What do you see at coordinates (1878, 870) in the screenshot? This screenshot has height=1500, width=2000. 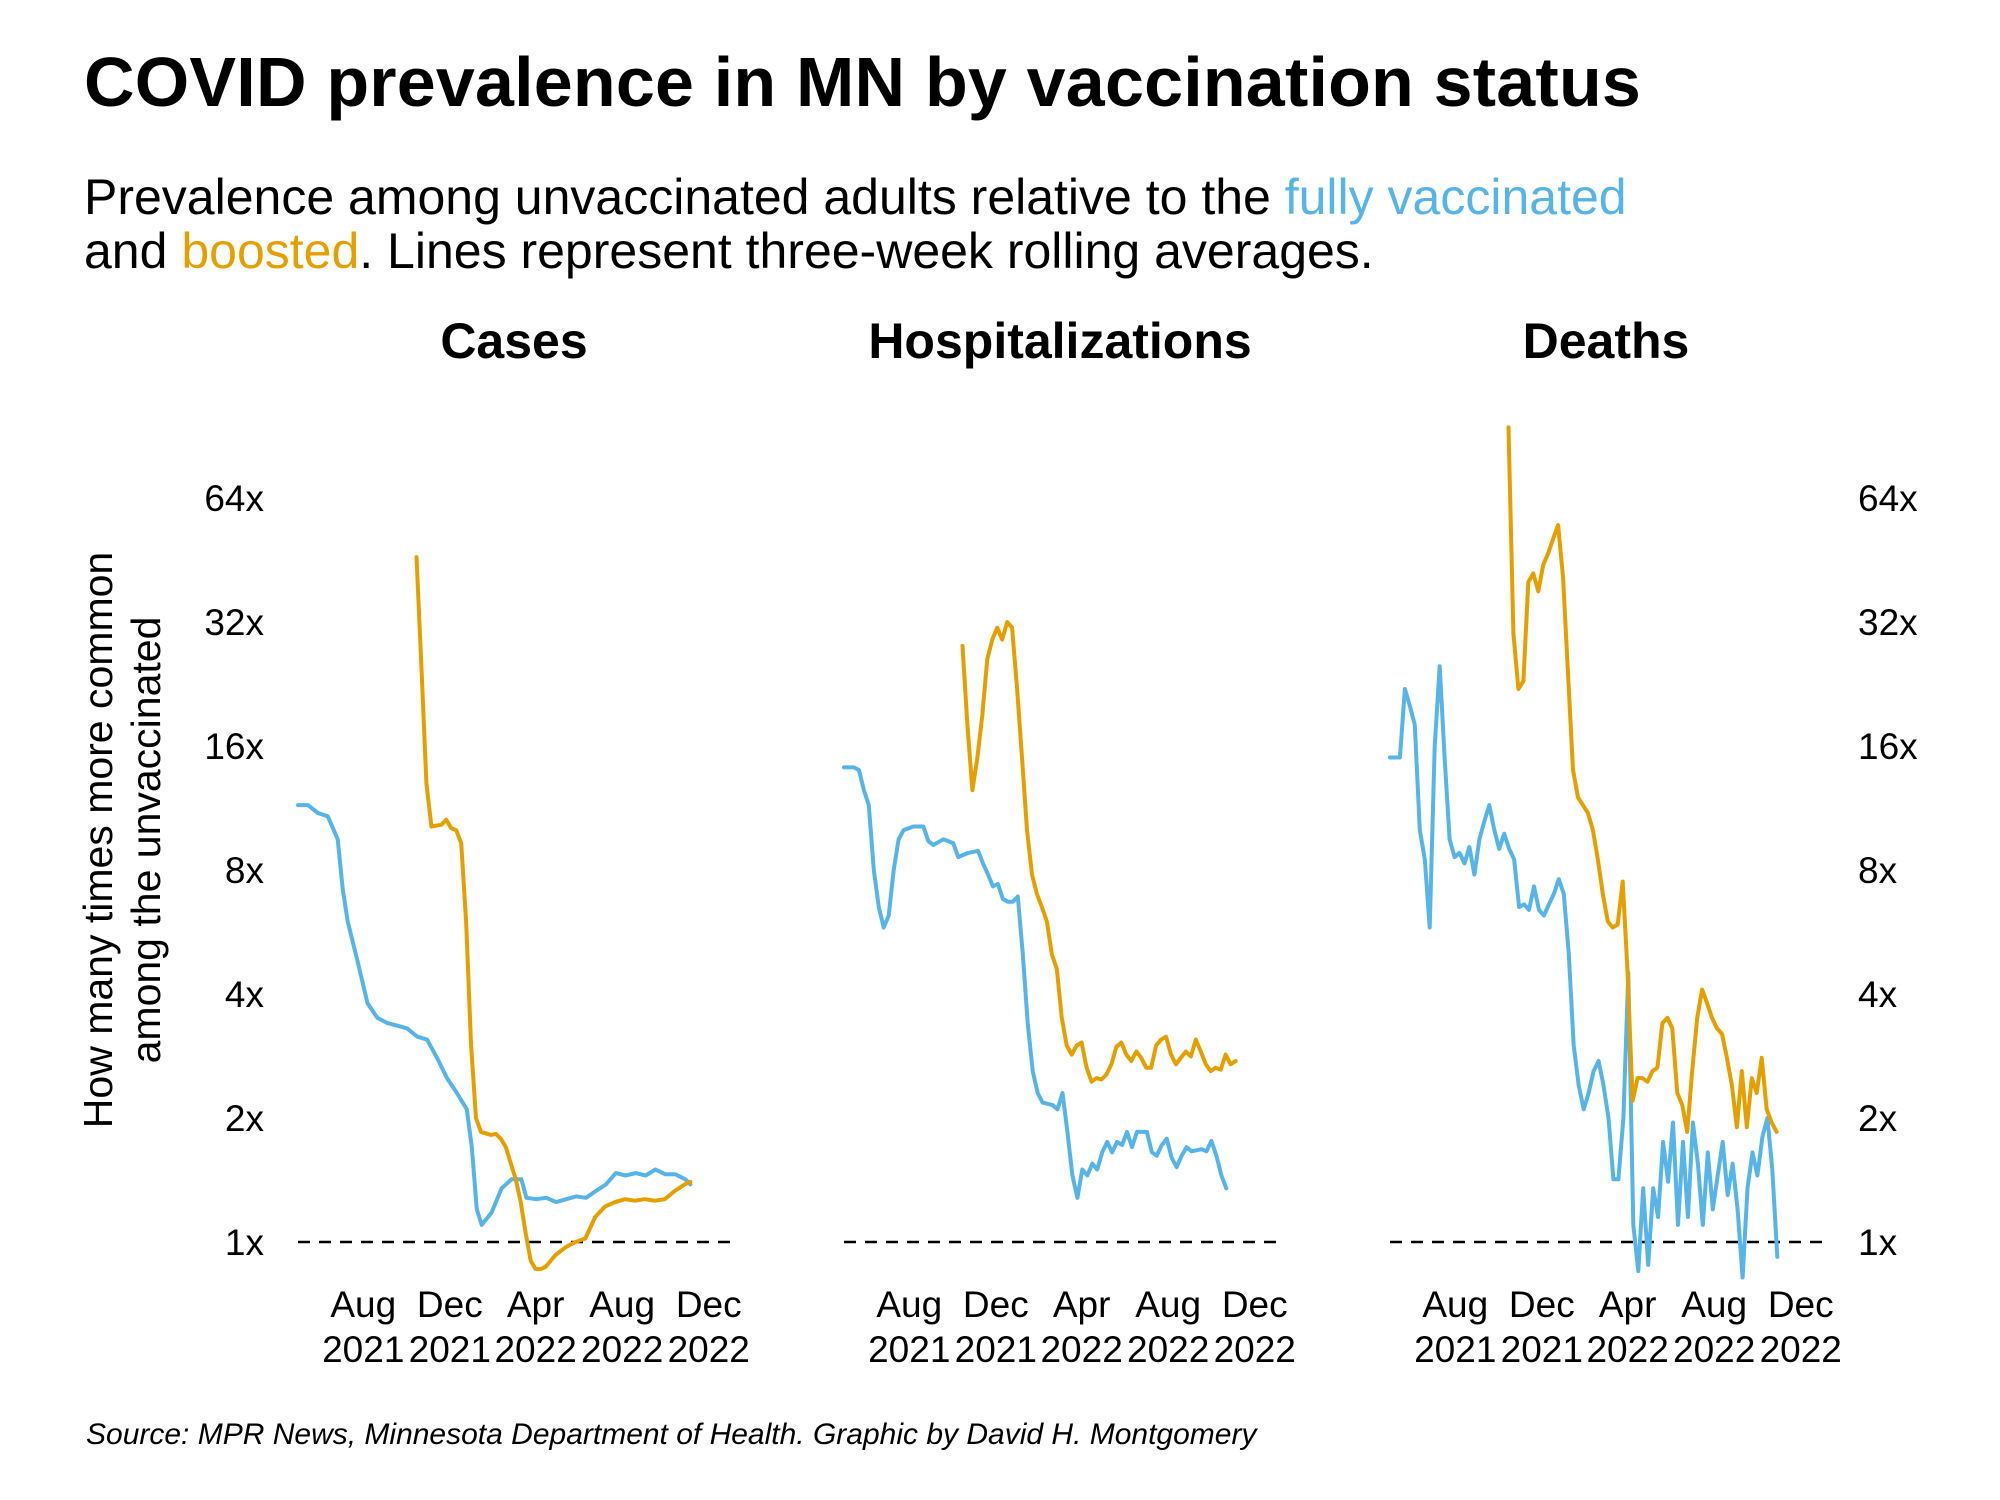 I see `y-tick-label-right: 8x` at bounding box center [1878, 870].